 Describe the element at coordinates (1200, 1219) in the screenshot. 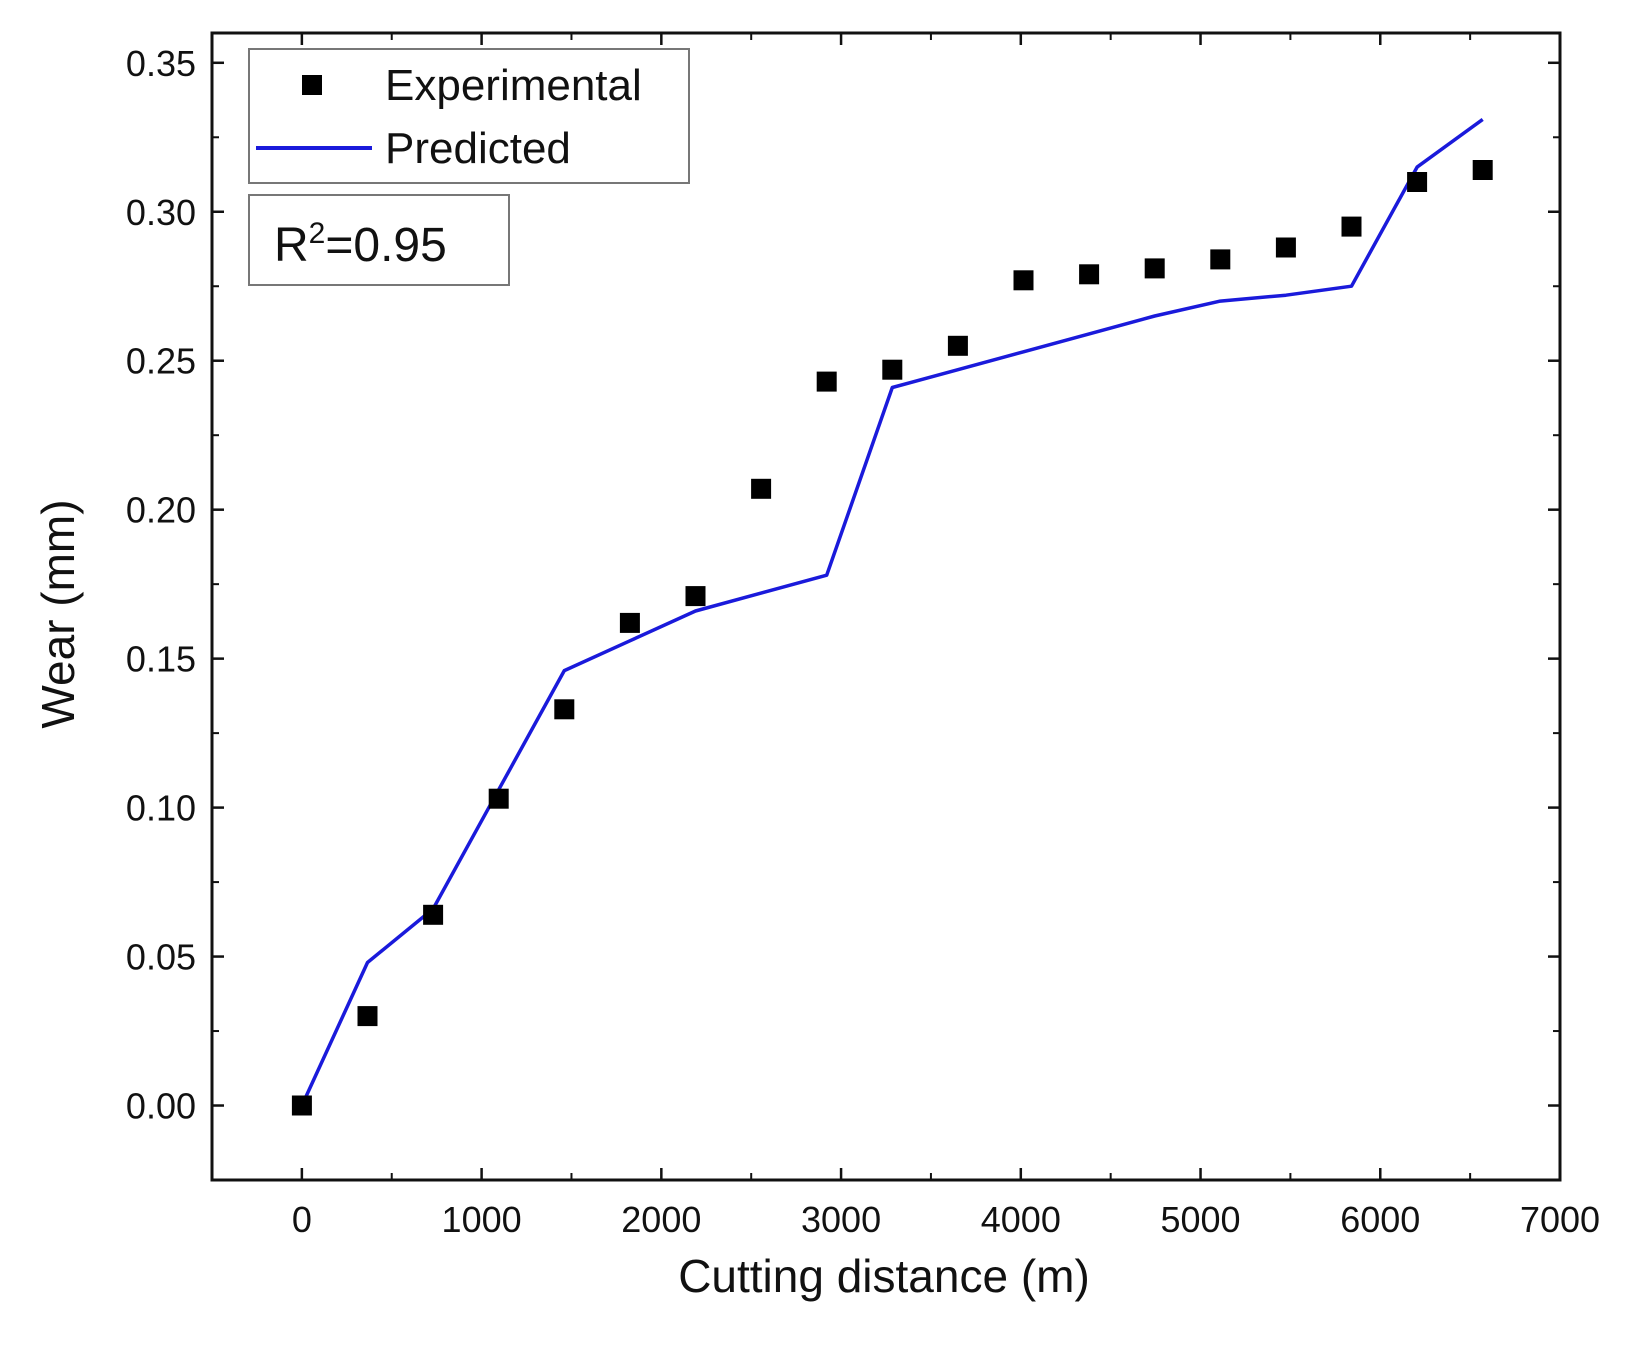

I see `x-tick-label: 5000` at that location.